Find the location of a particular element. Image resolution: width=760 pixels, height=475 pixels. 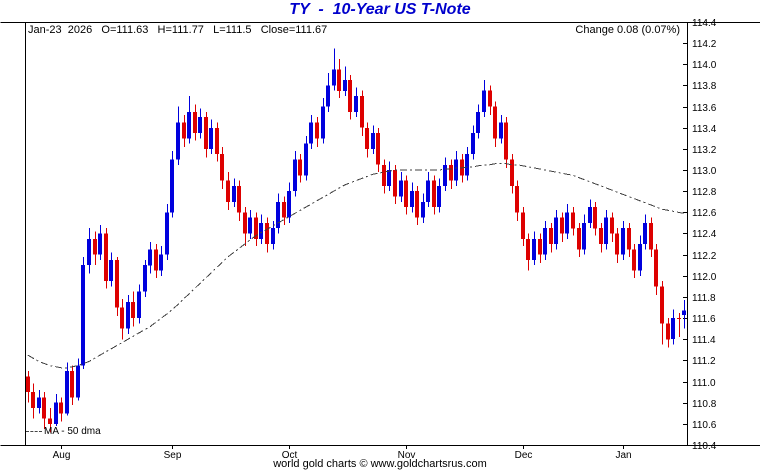

svg-text: Dec is located at coordinates (524, 455).